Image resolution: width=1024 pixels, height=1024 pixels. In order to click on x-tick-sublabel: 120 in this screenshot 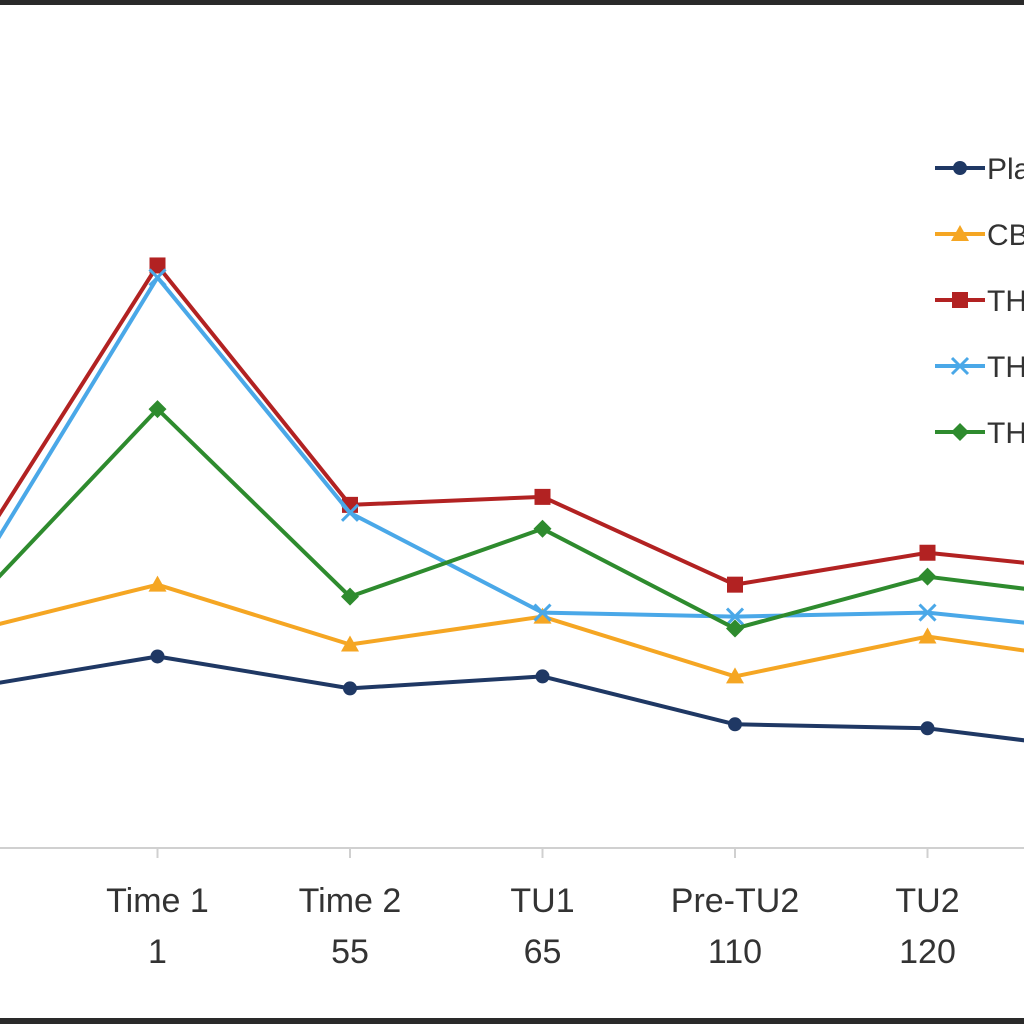, I will do `click(927, 952)`.